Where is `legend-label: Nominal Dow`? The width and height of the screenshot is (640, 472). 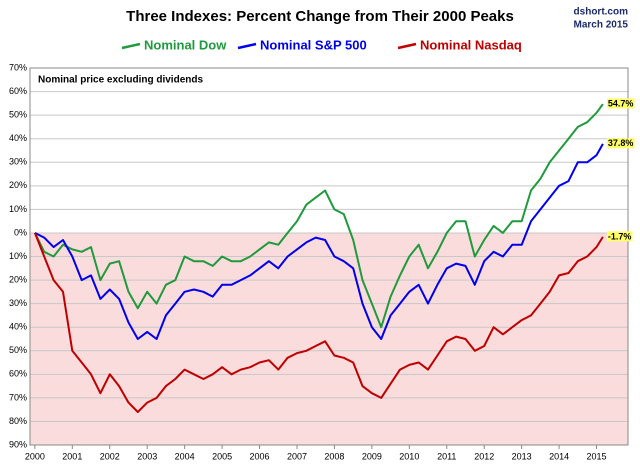
legend-label: Nominal Dow is located at coordinates (185, 44).